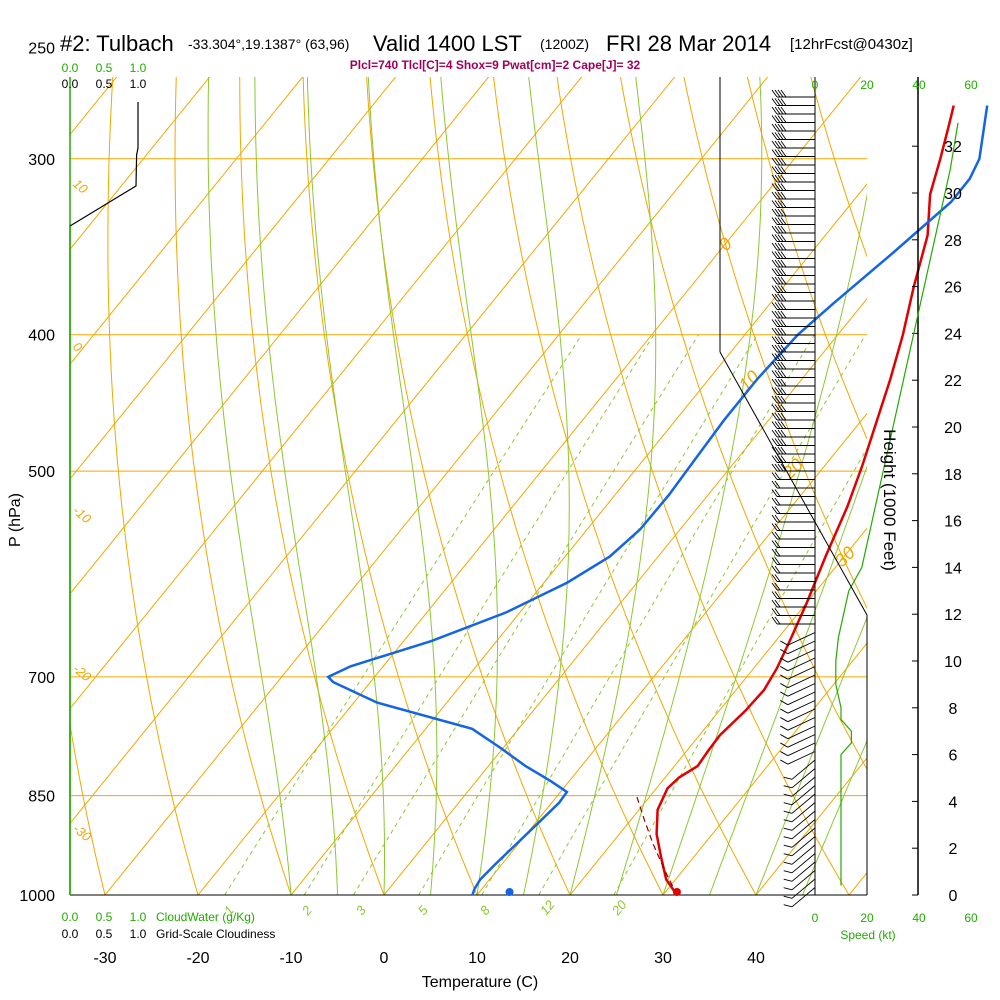  Describe the element at coordinates (971, 918) in the screenshot. I see `speed-tick-bottom: 60` at that location.